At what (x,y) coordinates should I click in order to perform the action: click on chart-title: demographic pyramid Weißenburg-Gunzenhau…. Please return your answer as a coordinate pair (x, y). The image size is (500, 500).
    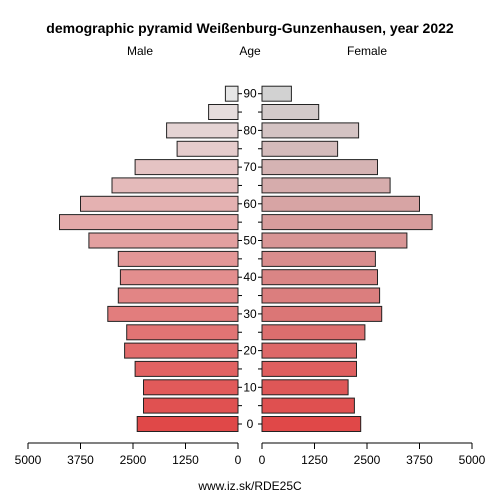
    Looking at the image, I should click on (250, 28).